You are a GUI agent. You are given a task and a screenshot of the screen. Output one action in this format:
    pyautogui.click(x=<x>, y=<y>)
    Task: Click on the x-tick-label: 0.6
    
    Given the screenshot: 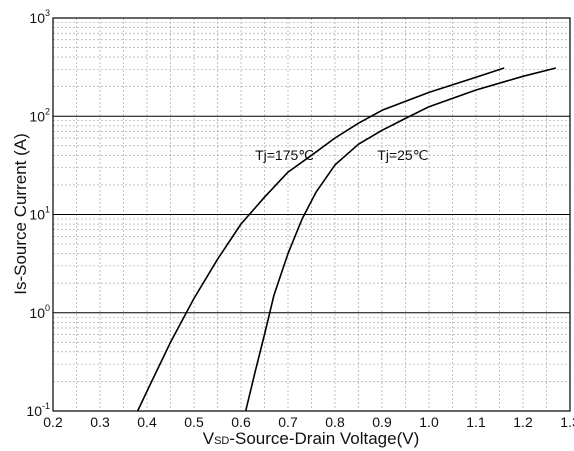 What is the action you would take?
    pyautogui.click(x=241, y=422)
    